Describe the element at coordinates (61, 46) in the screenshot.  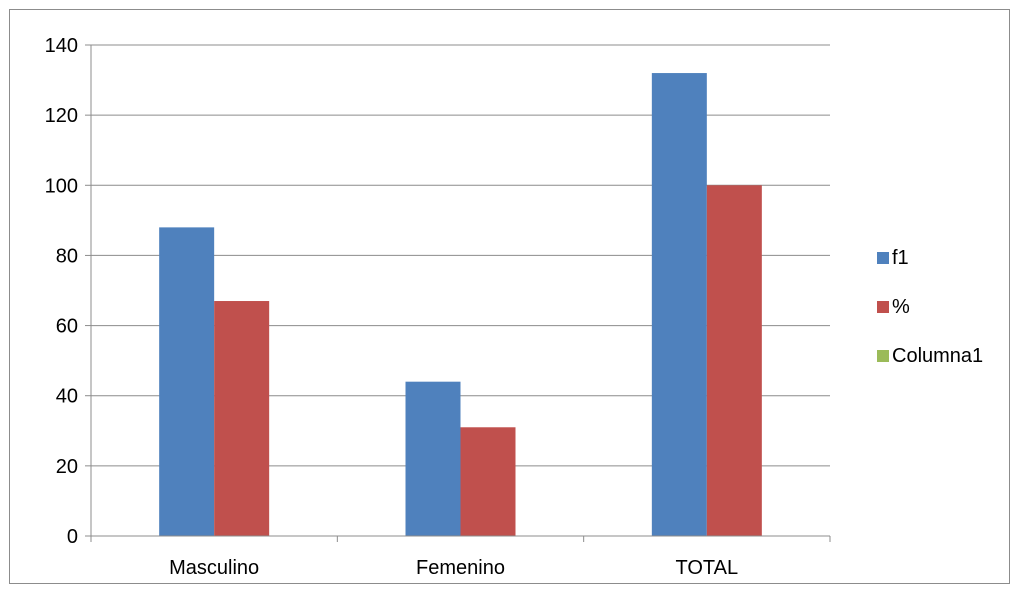
I see `y-tick-label: 140` at that location.